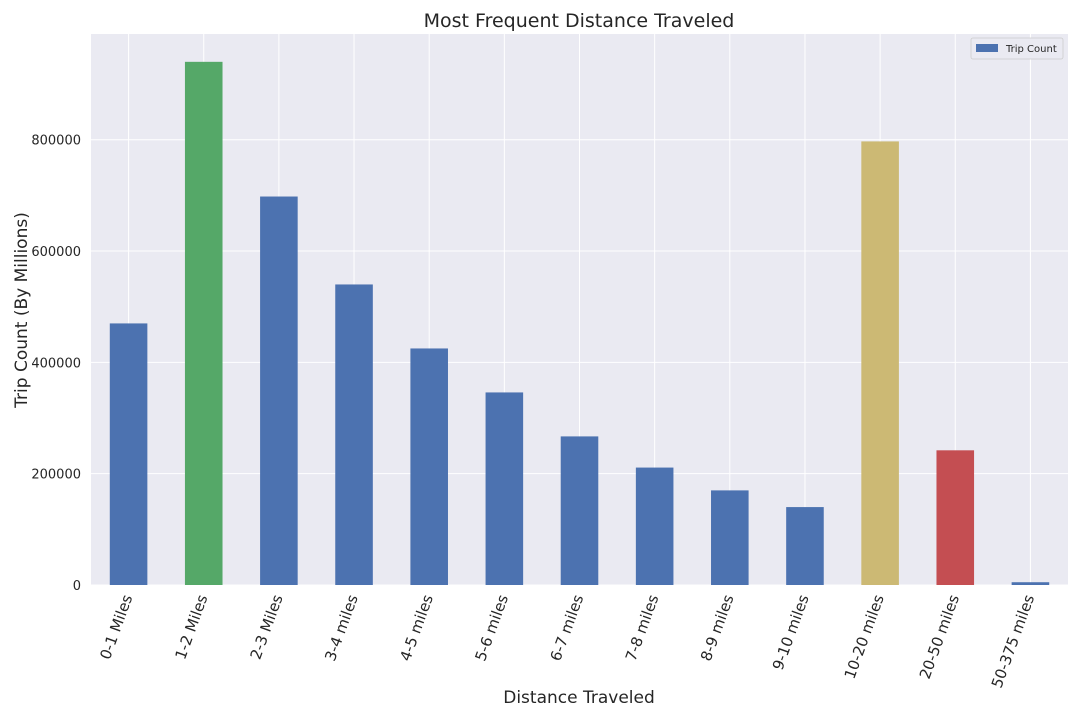 The height and width of the screenshot is (720, 1080). I want to click on bar-0-1-miles, so click(128, 454).